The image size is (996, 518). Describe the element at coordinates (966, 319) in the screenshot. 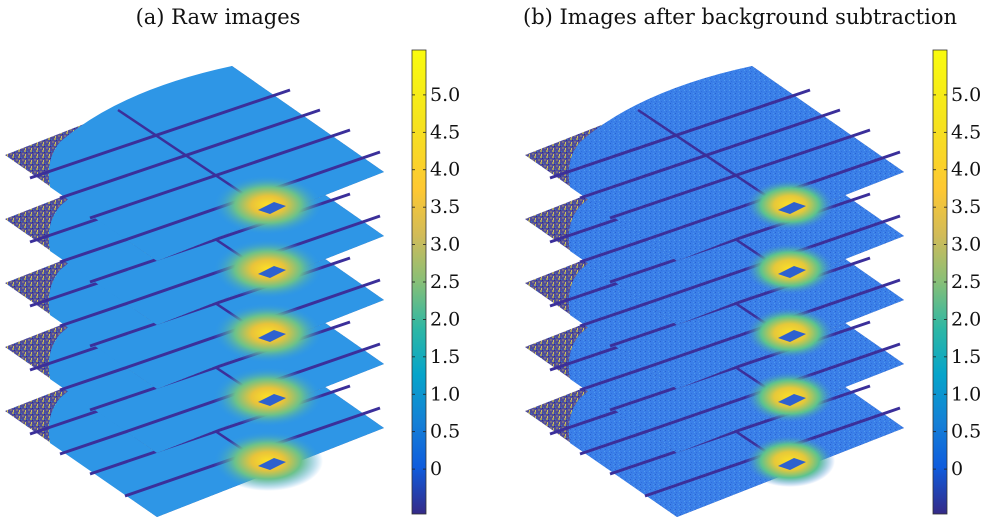

I see `panel-b-colorbar-tick-label: 2.0` at that location.